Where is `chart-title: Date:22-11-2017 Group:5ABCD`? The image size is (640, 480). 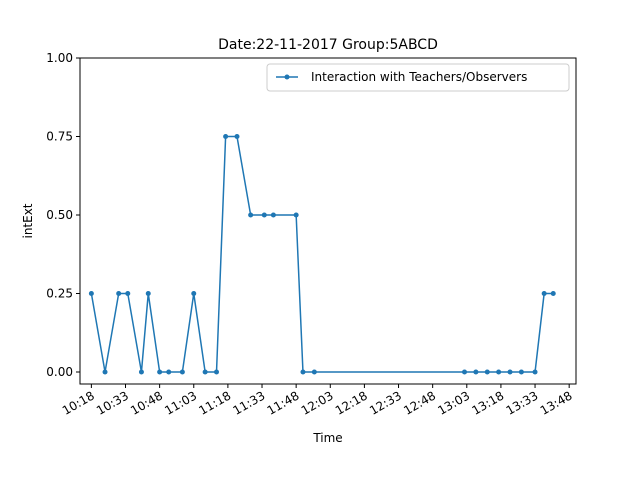 chart-title: Date:22-11-2017 Group:5ABCD is located at coordinates (328, 45).